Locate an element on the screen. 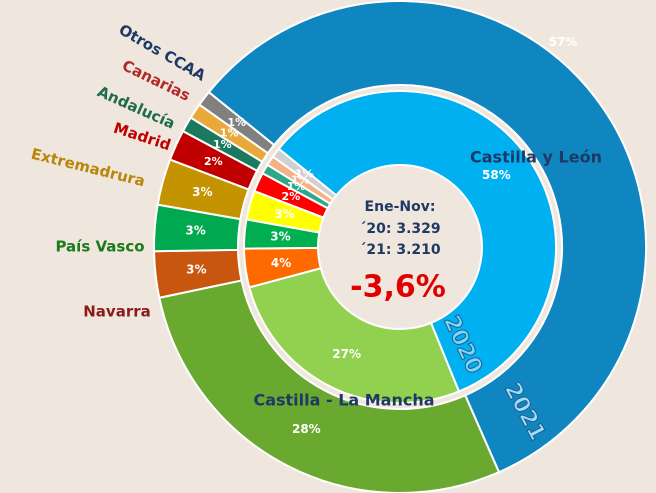 The image size is (656, 493). center-line: Ene-Nov: is located at coordinates (400, 207).